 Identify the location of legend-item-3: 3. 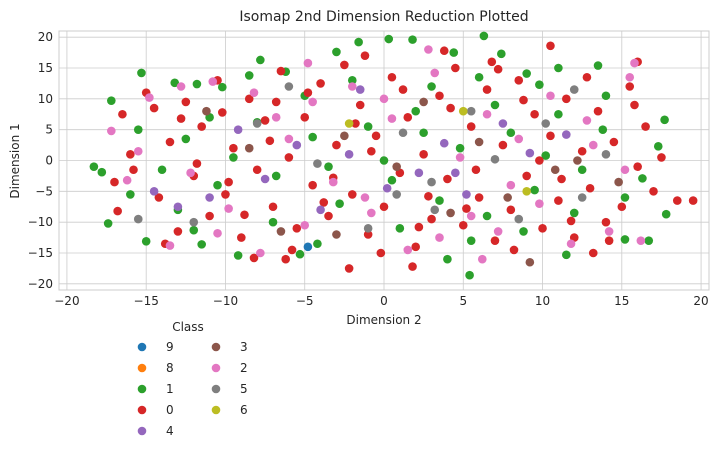
(229, 347).